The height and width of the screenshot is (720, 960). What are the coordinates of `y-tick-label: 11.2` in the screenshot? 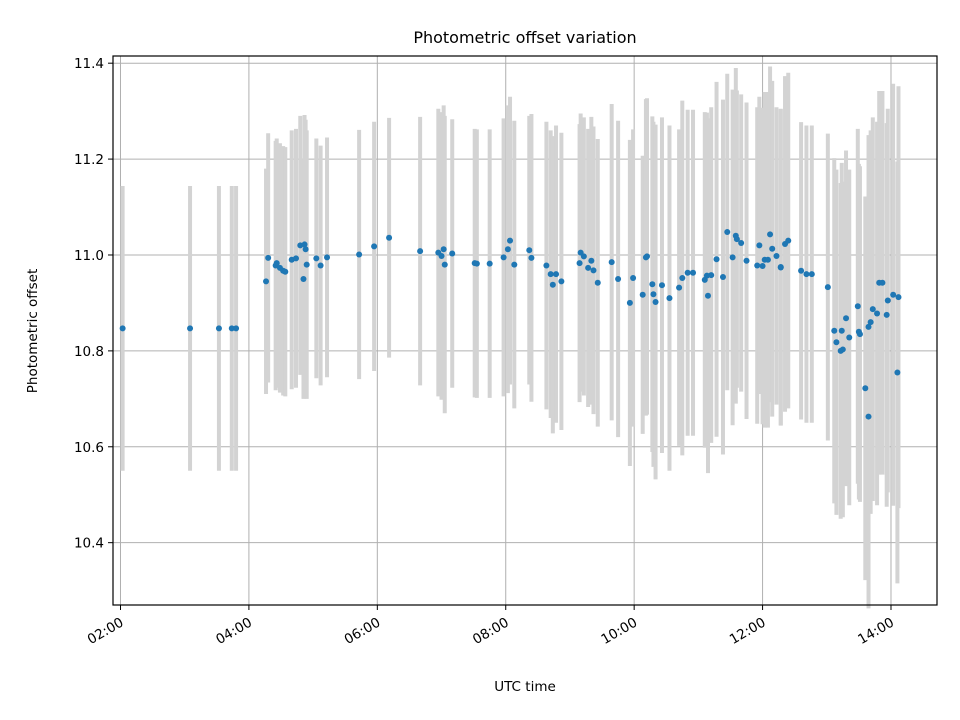 It's located at (89, 160).